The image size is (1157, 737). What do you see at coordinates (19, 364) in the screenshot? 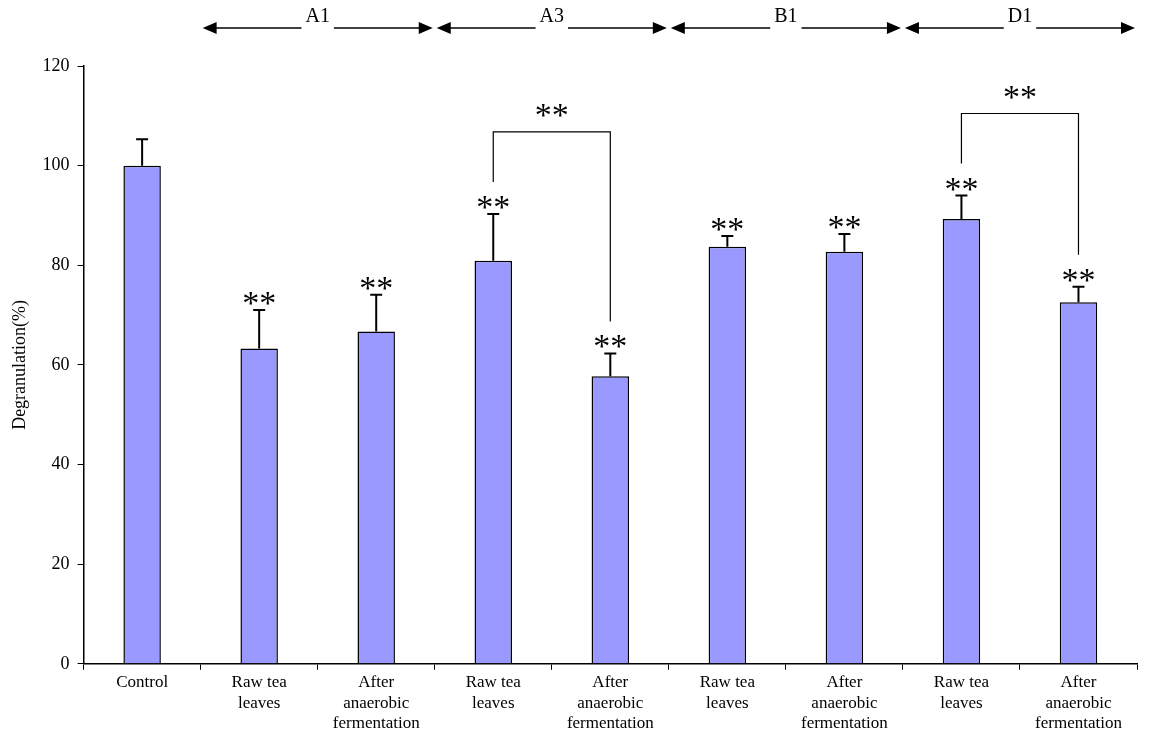
I see `y-axis-title: Degranulation(%)` at bounding box center [19, 364].